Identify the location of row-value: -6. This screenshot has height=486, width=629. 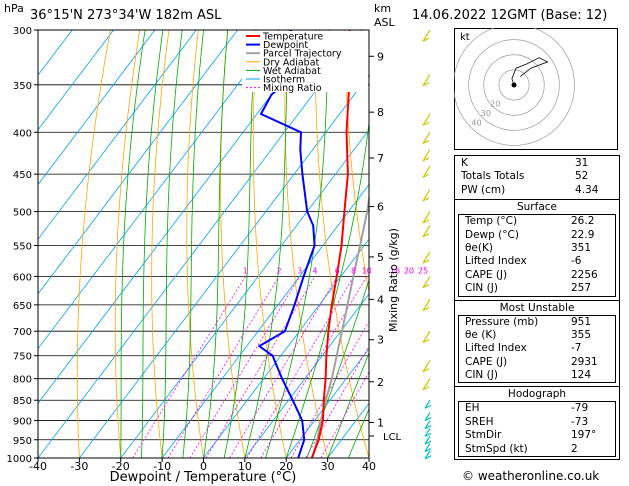
(576, 261).